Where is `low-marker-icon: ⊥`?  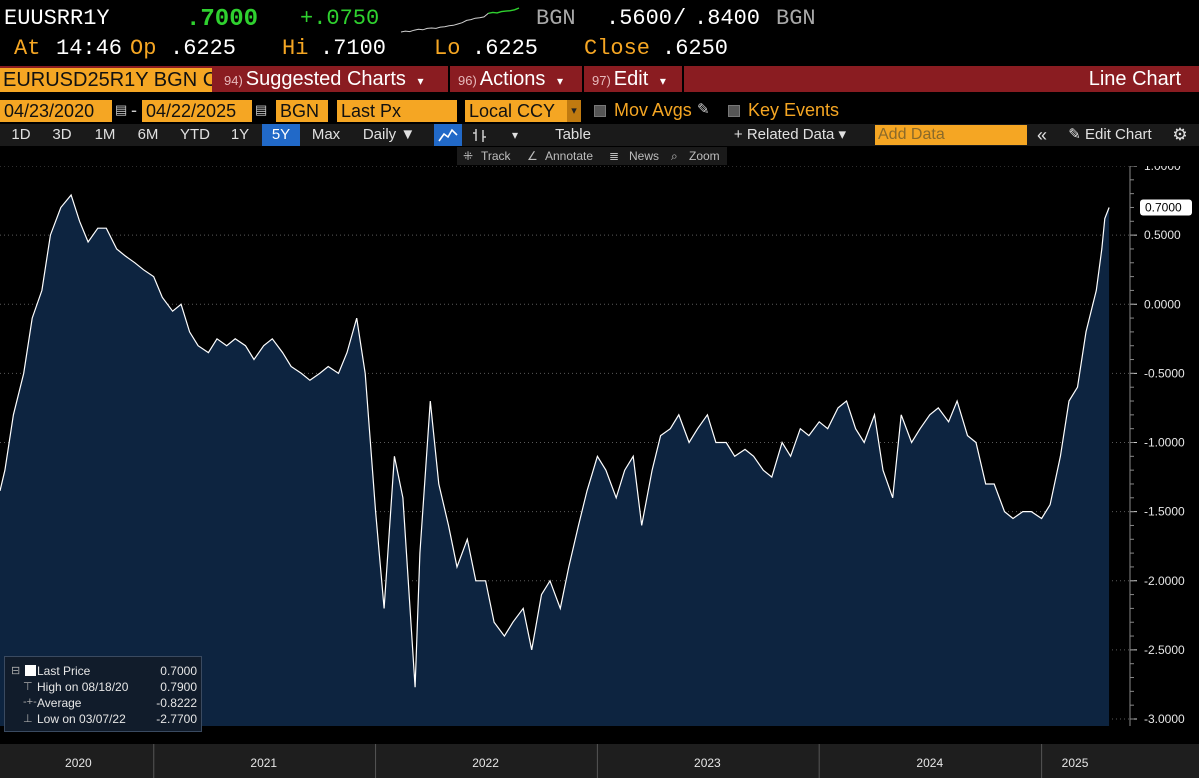 low-marker-icon: ⊥ is located at coordinates (28, 719).